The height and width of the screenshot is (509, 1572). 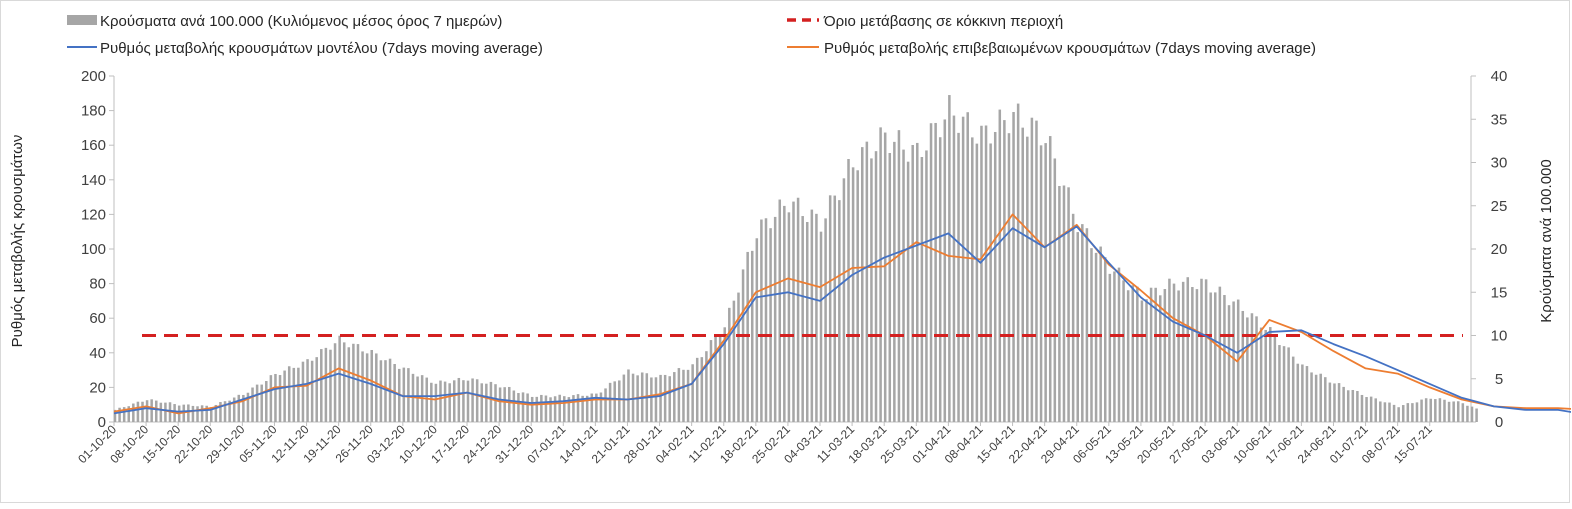 What do you see at coordinates (1499, 206) in the screenshot?
I see `right-tick-label: 25` at bounding box center [1499, 206].